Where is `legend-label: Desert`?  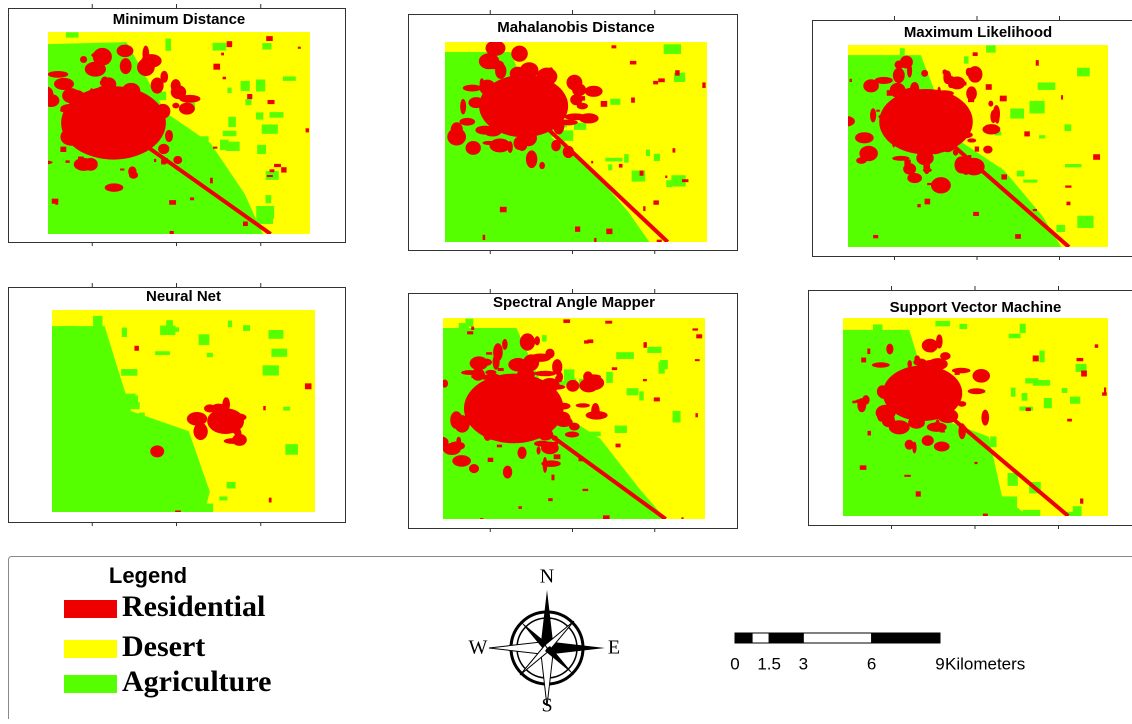 legend-label: Desert is located at coordinates (163, 646).